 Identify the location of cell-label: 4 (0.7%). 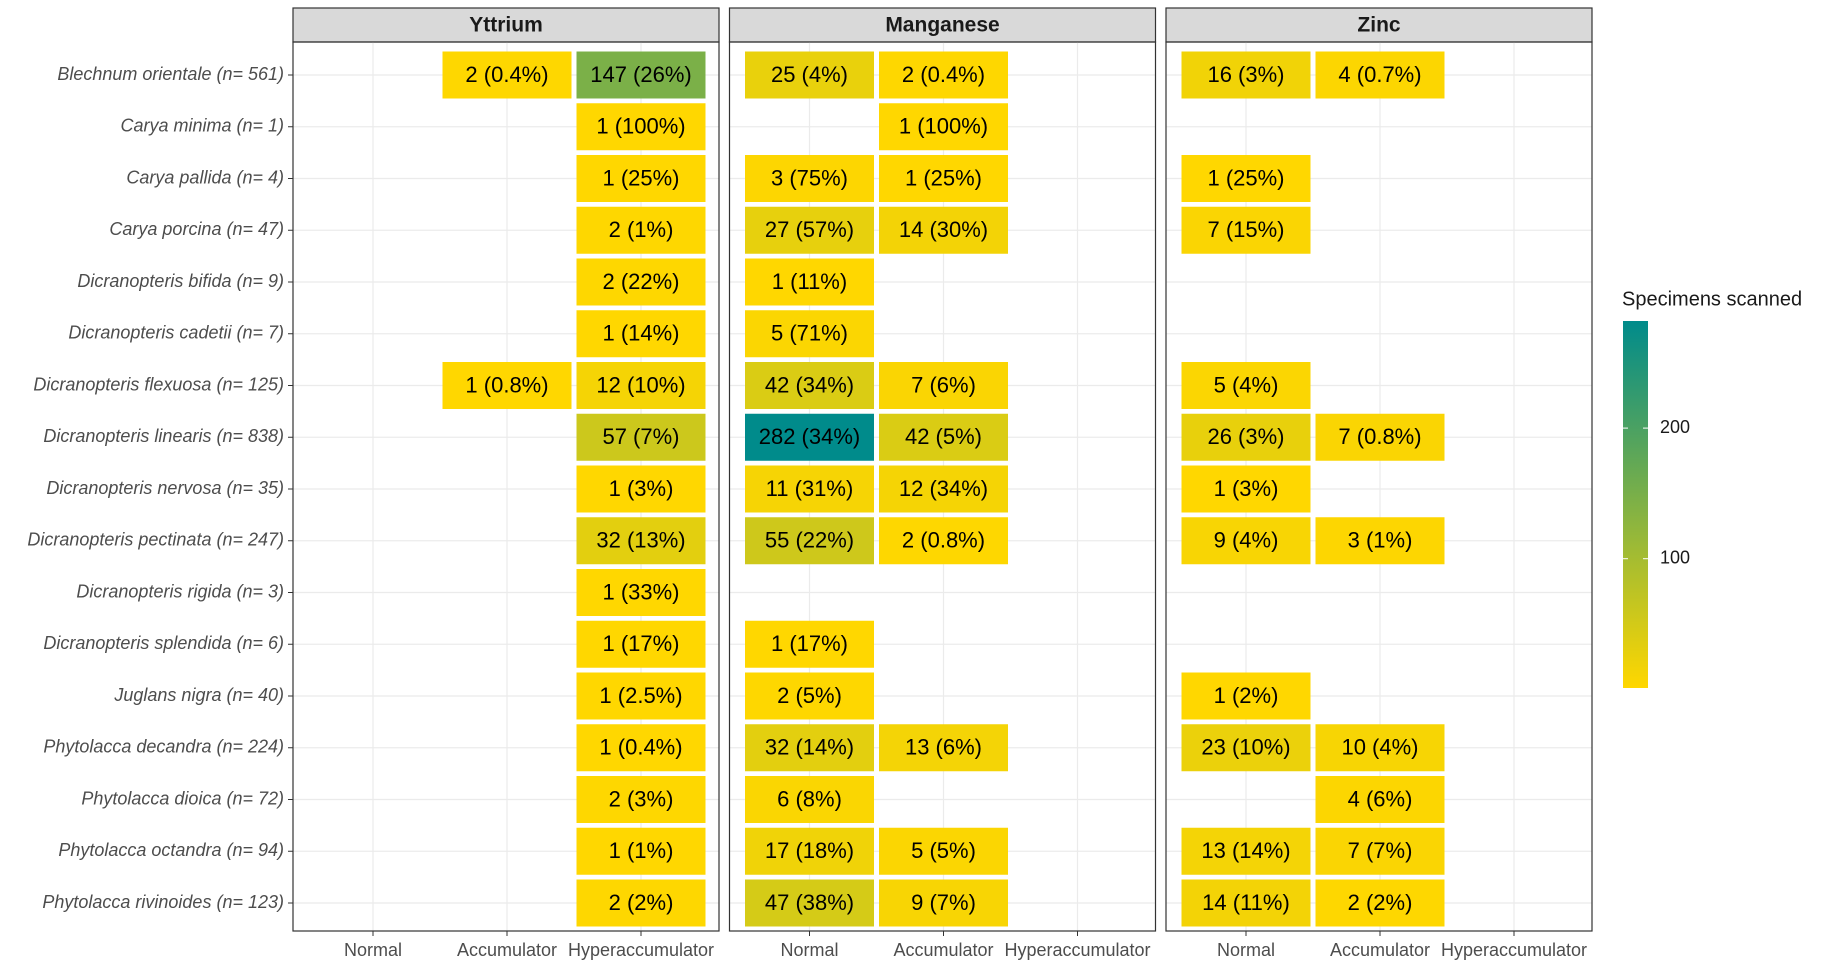
(1379, 74).